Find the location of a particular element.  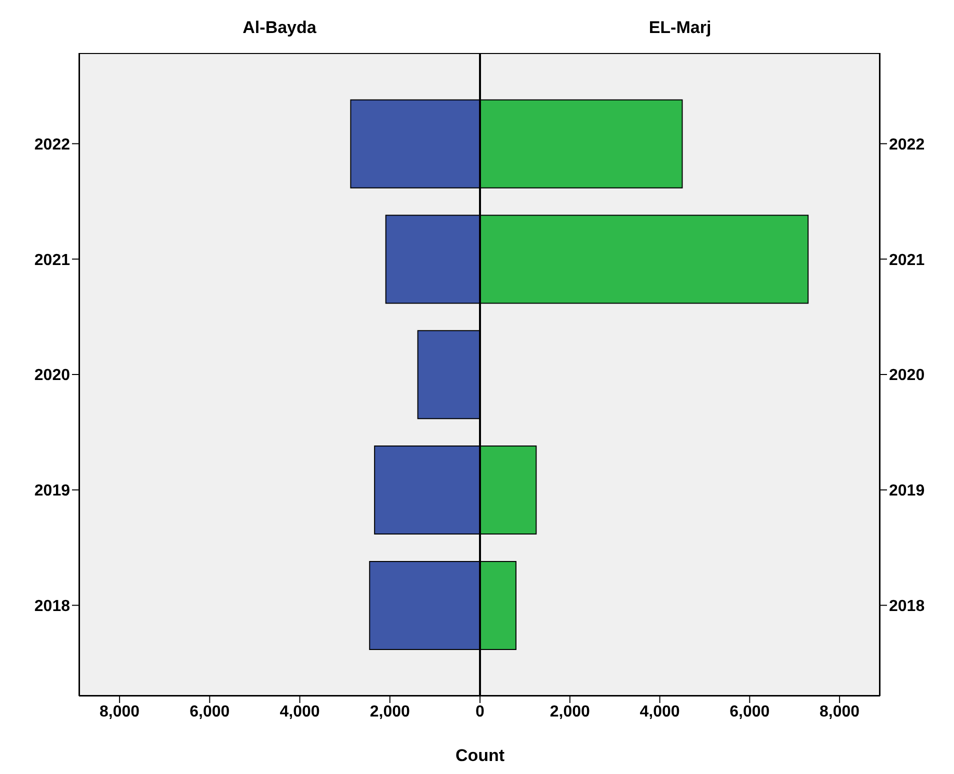

x-tick-label: 0 is located at coordinates (480, 711).